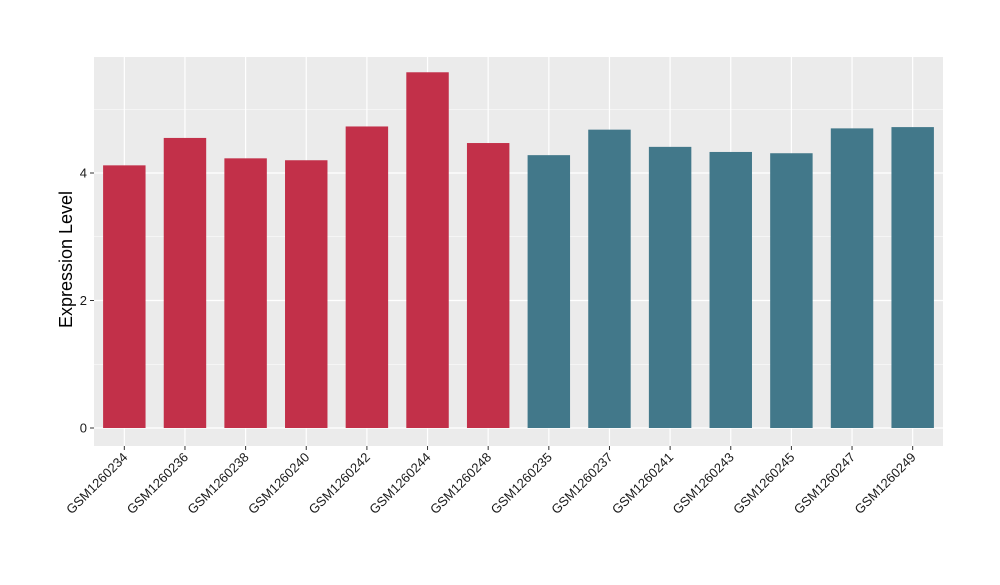 Image resolution: width=1000 pixels, height=585 pixels. What do you see at coordinates (912, 277) in the screenshot?
I see `bar-GSM1260249` at bounding box center [912, 277].